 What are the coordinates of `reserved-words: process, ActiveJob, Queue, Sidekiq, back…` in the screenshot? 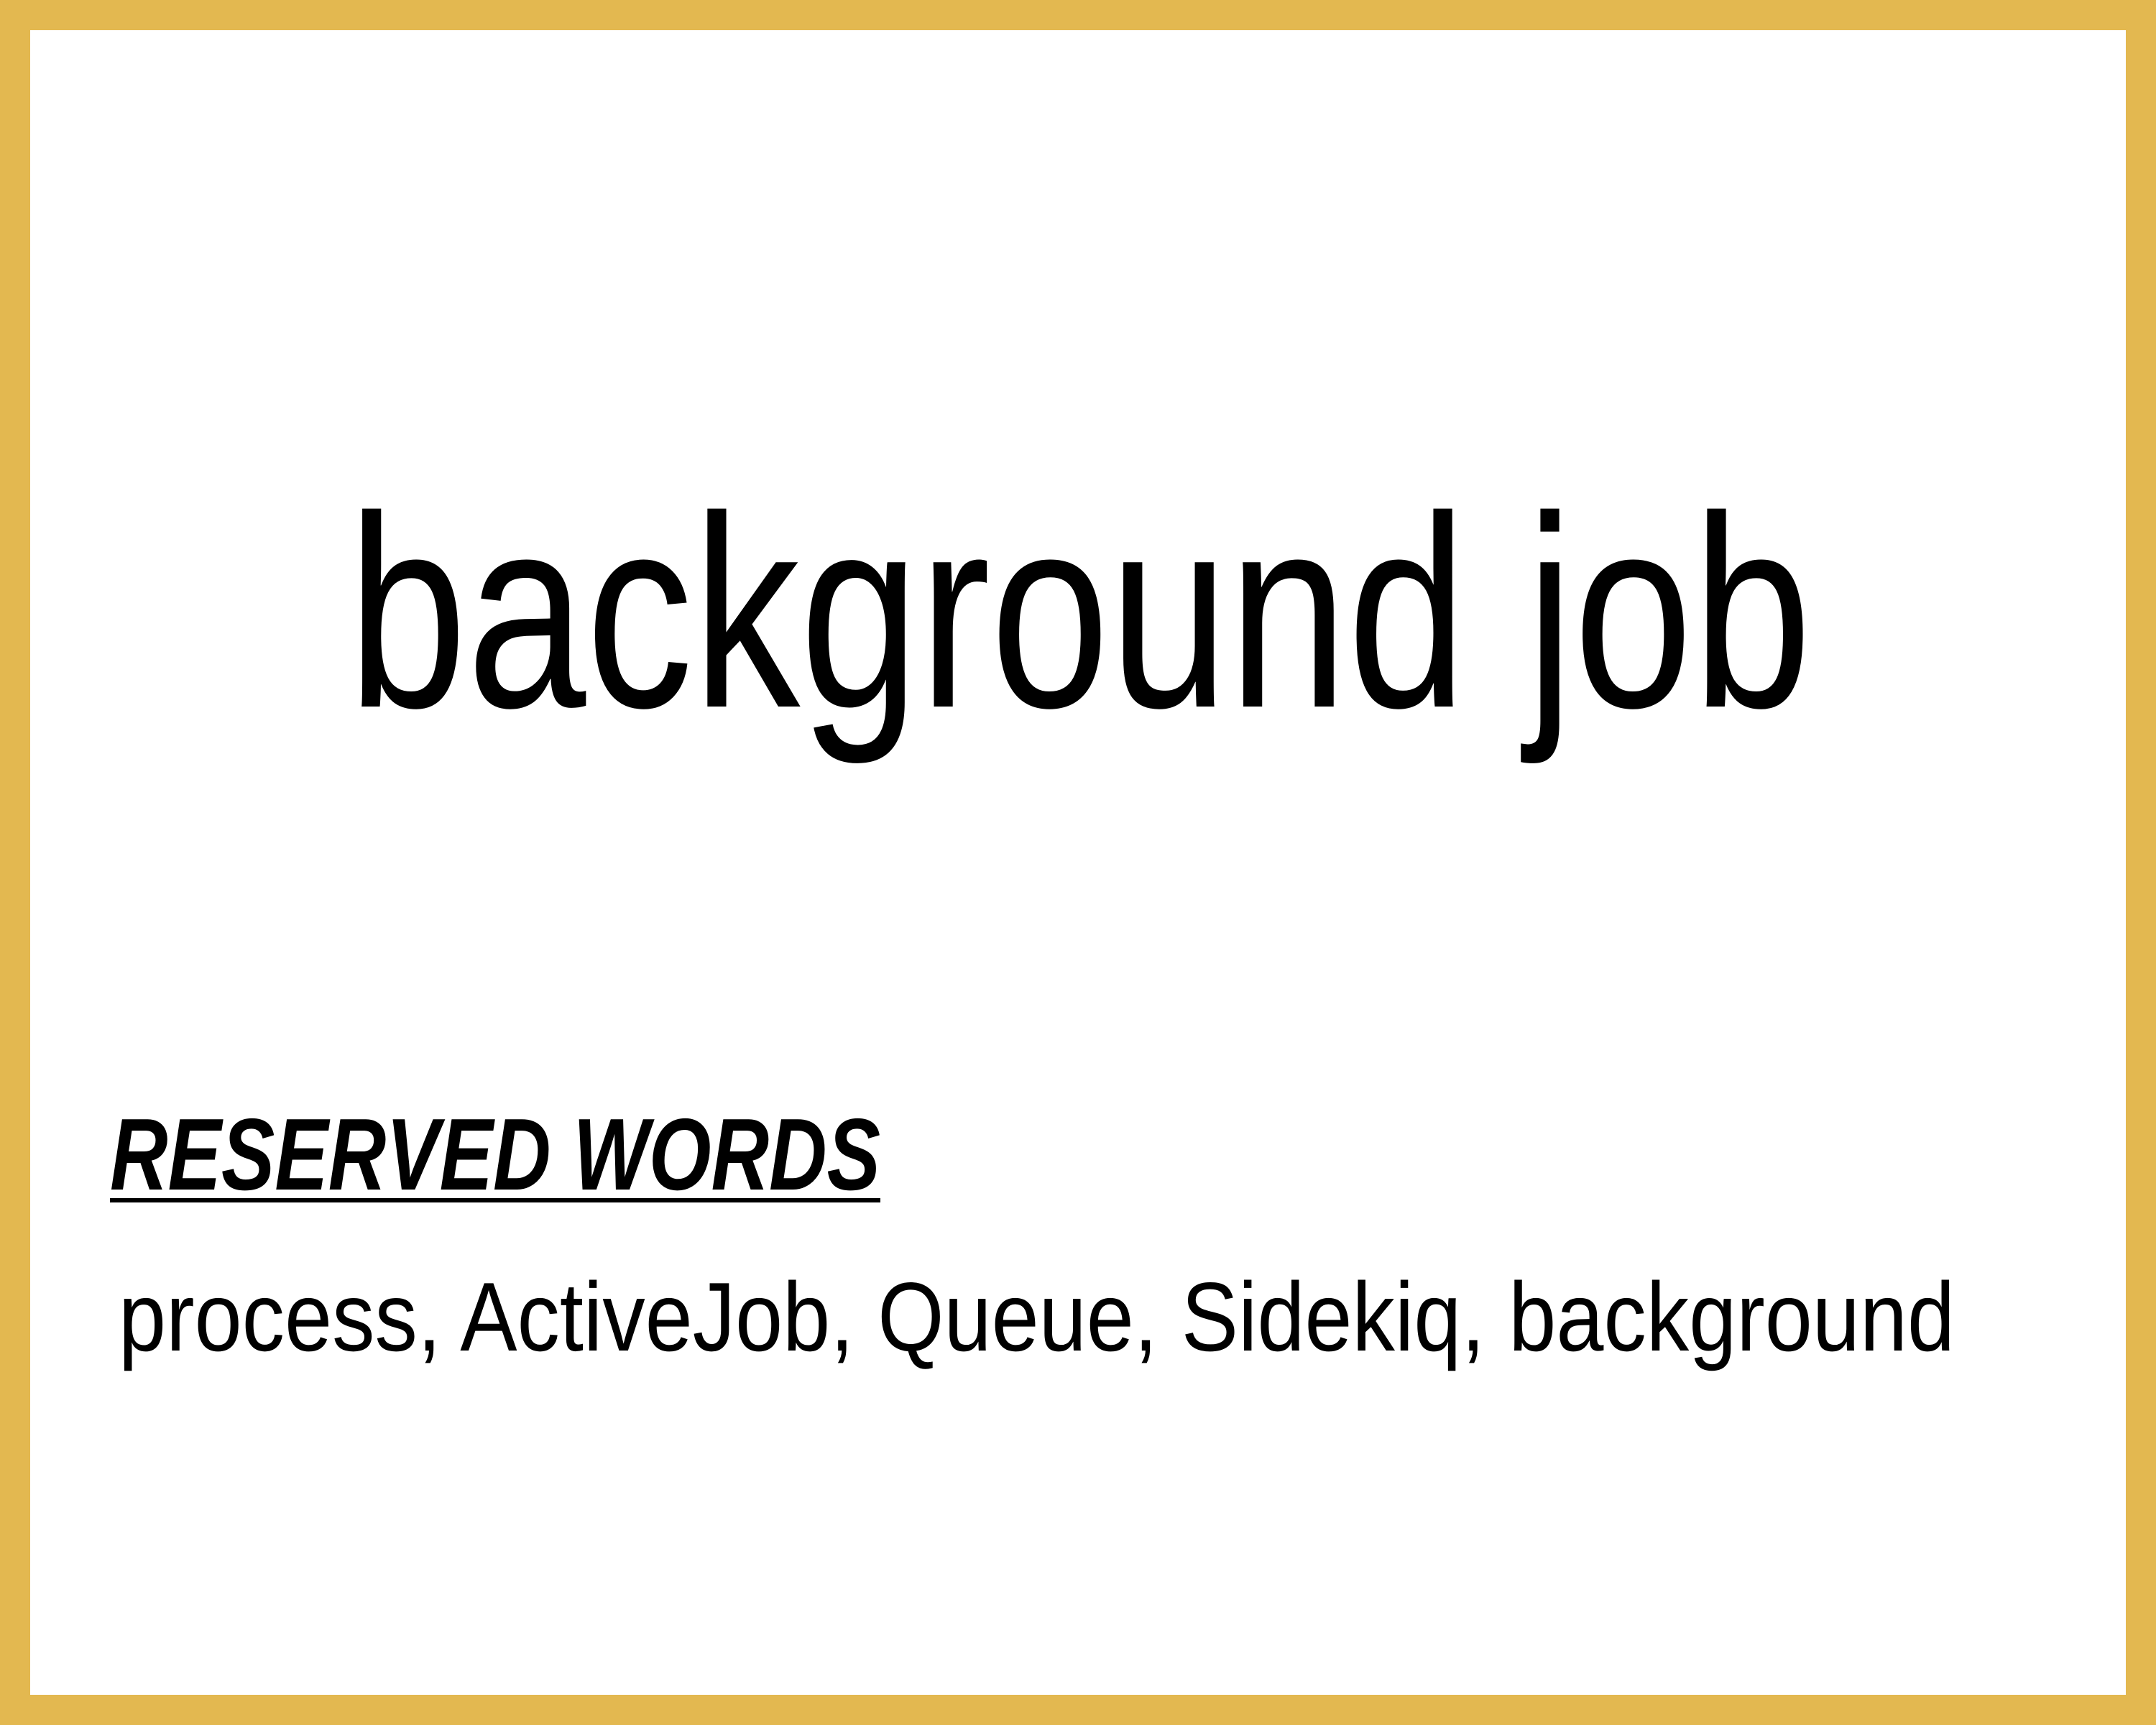 It's located at (1037, 1316).